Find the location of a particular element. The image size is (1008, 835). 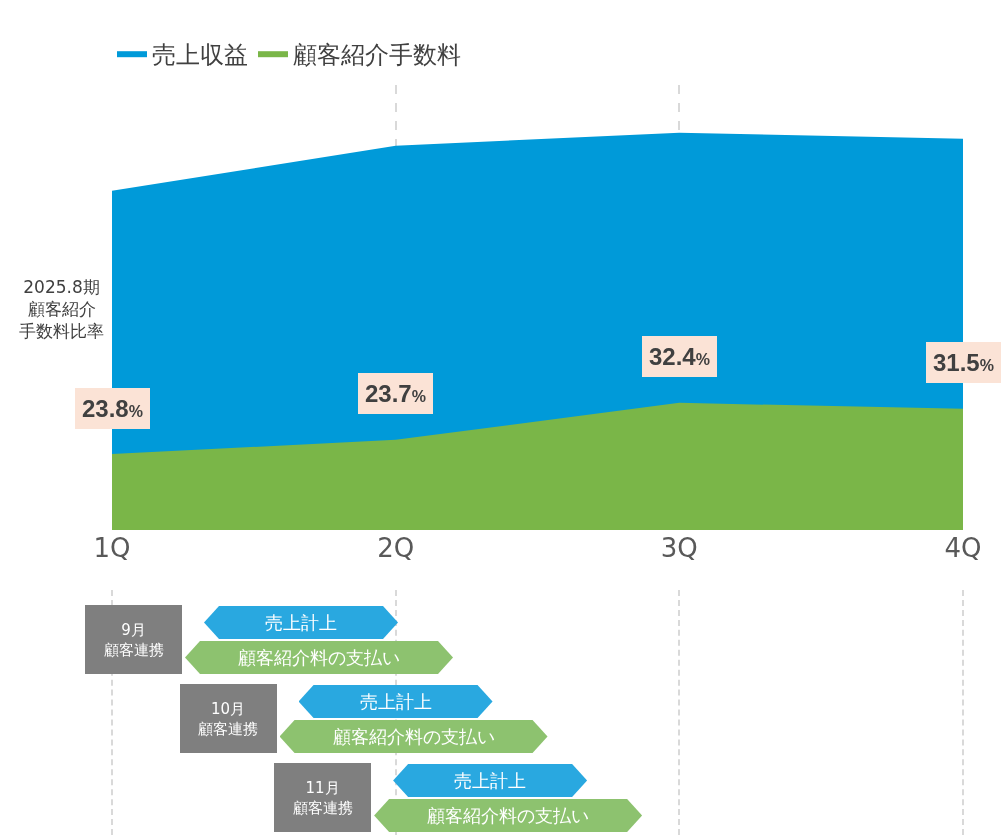

x-tick-label: 1Q is located at coordinates (112, 548).